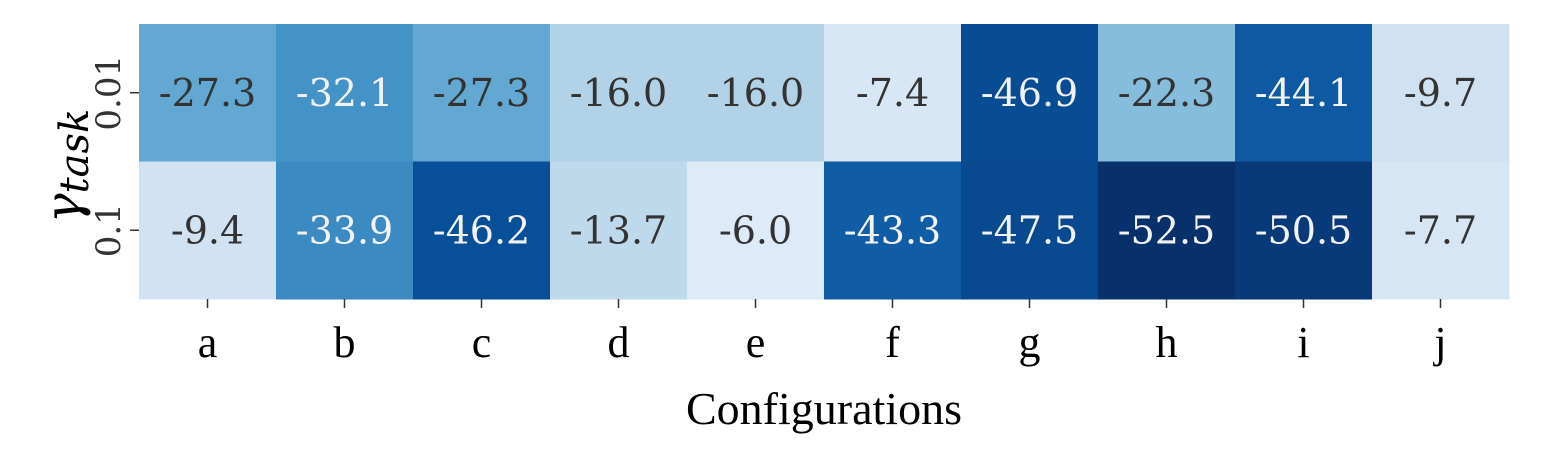 Image resolution: width=1564 pixels, height=450 pixels. Describe the element at coordinates (756, 342) in the screenshot. I see `x-tick-label-e: e` at that location.